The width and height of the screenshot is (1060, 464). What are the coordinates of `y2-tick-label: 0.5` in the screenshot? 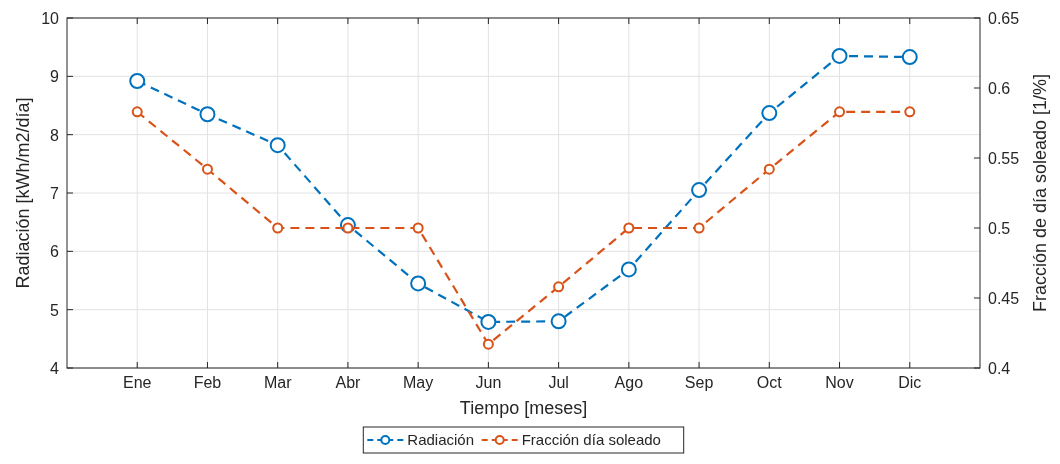 It's located at (999, 228).